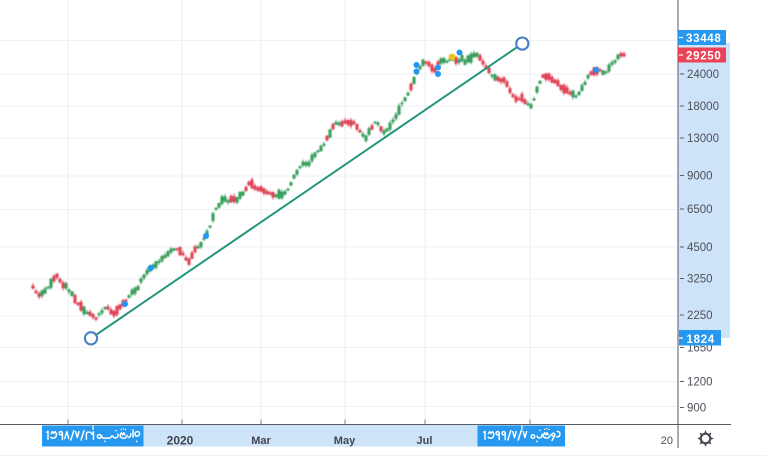 The height and width of the screenshot is (464, 767). What do you see at coordinates (425, 441) in the screenshot?
I see `svg-text: Jul` at bounding box center [425, 441].